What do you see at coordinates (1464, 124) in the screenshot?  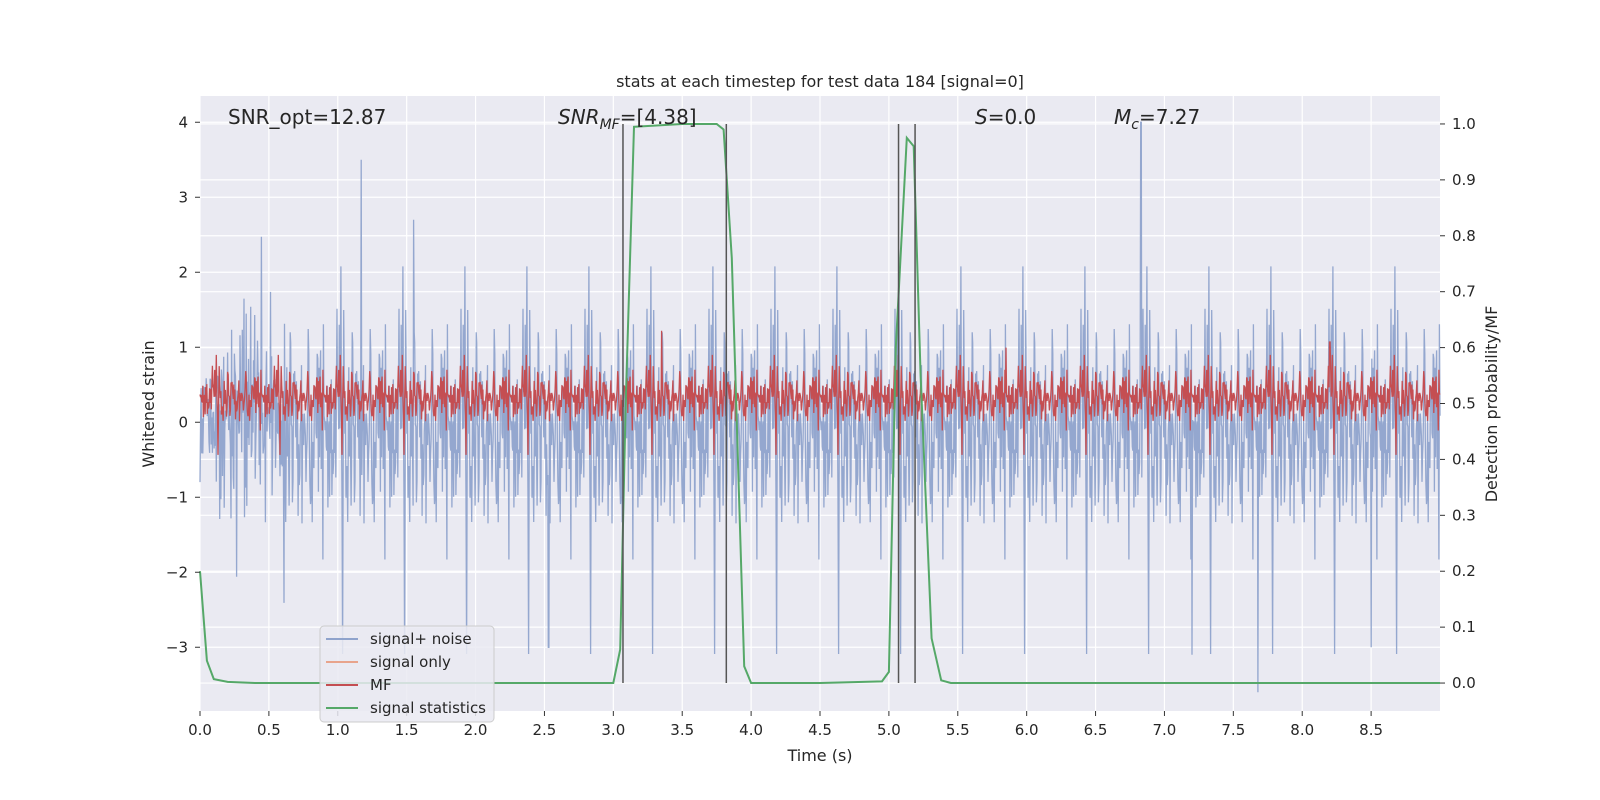 I see `y2-tick-label: 1.0` at bounding box center [1464, 124].